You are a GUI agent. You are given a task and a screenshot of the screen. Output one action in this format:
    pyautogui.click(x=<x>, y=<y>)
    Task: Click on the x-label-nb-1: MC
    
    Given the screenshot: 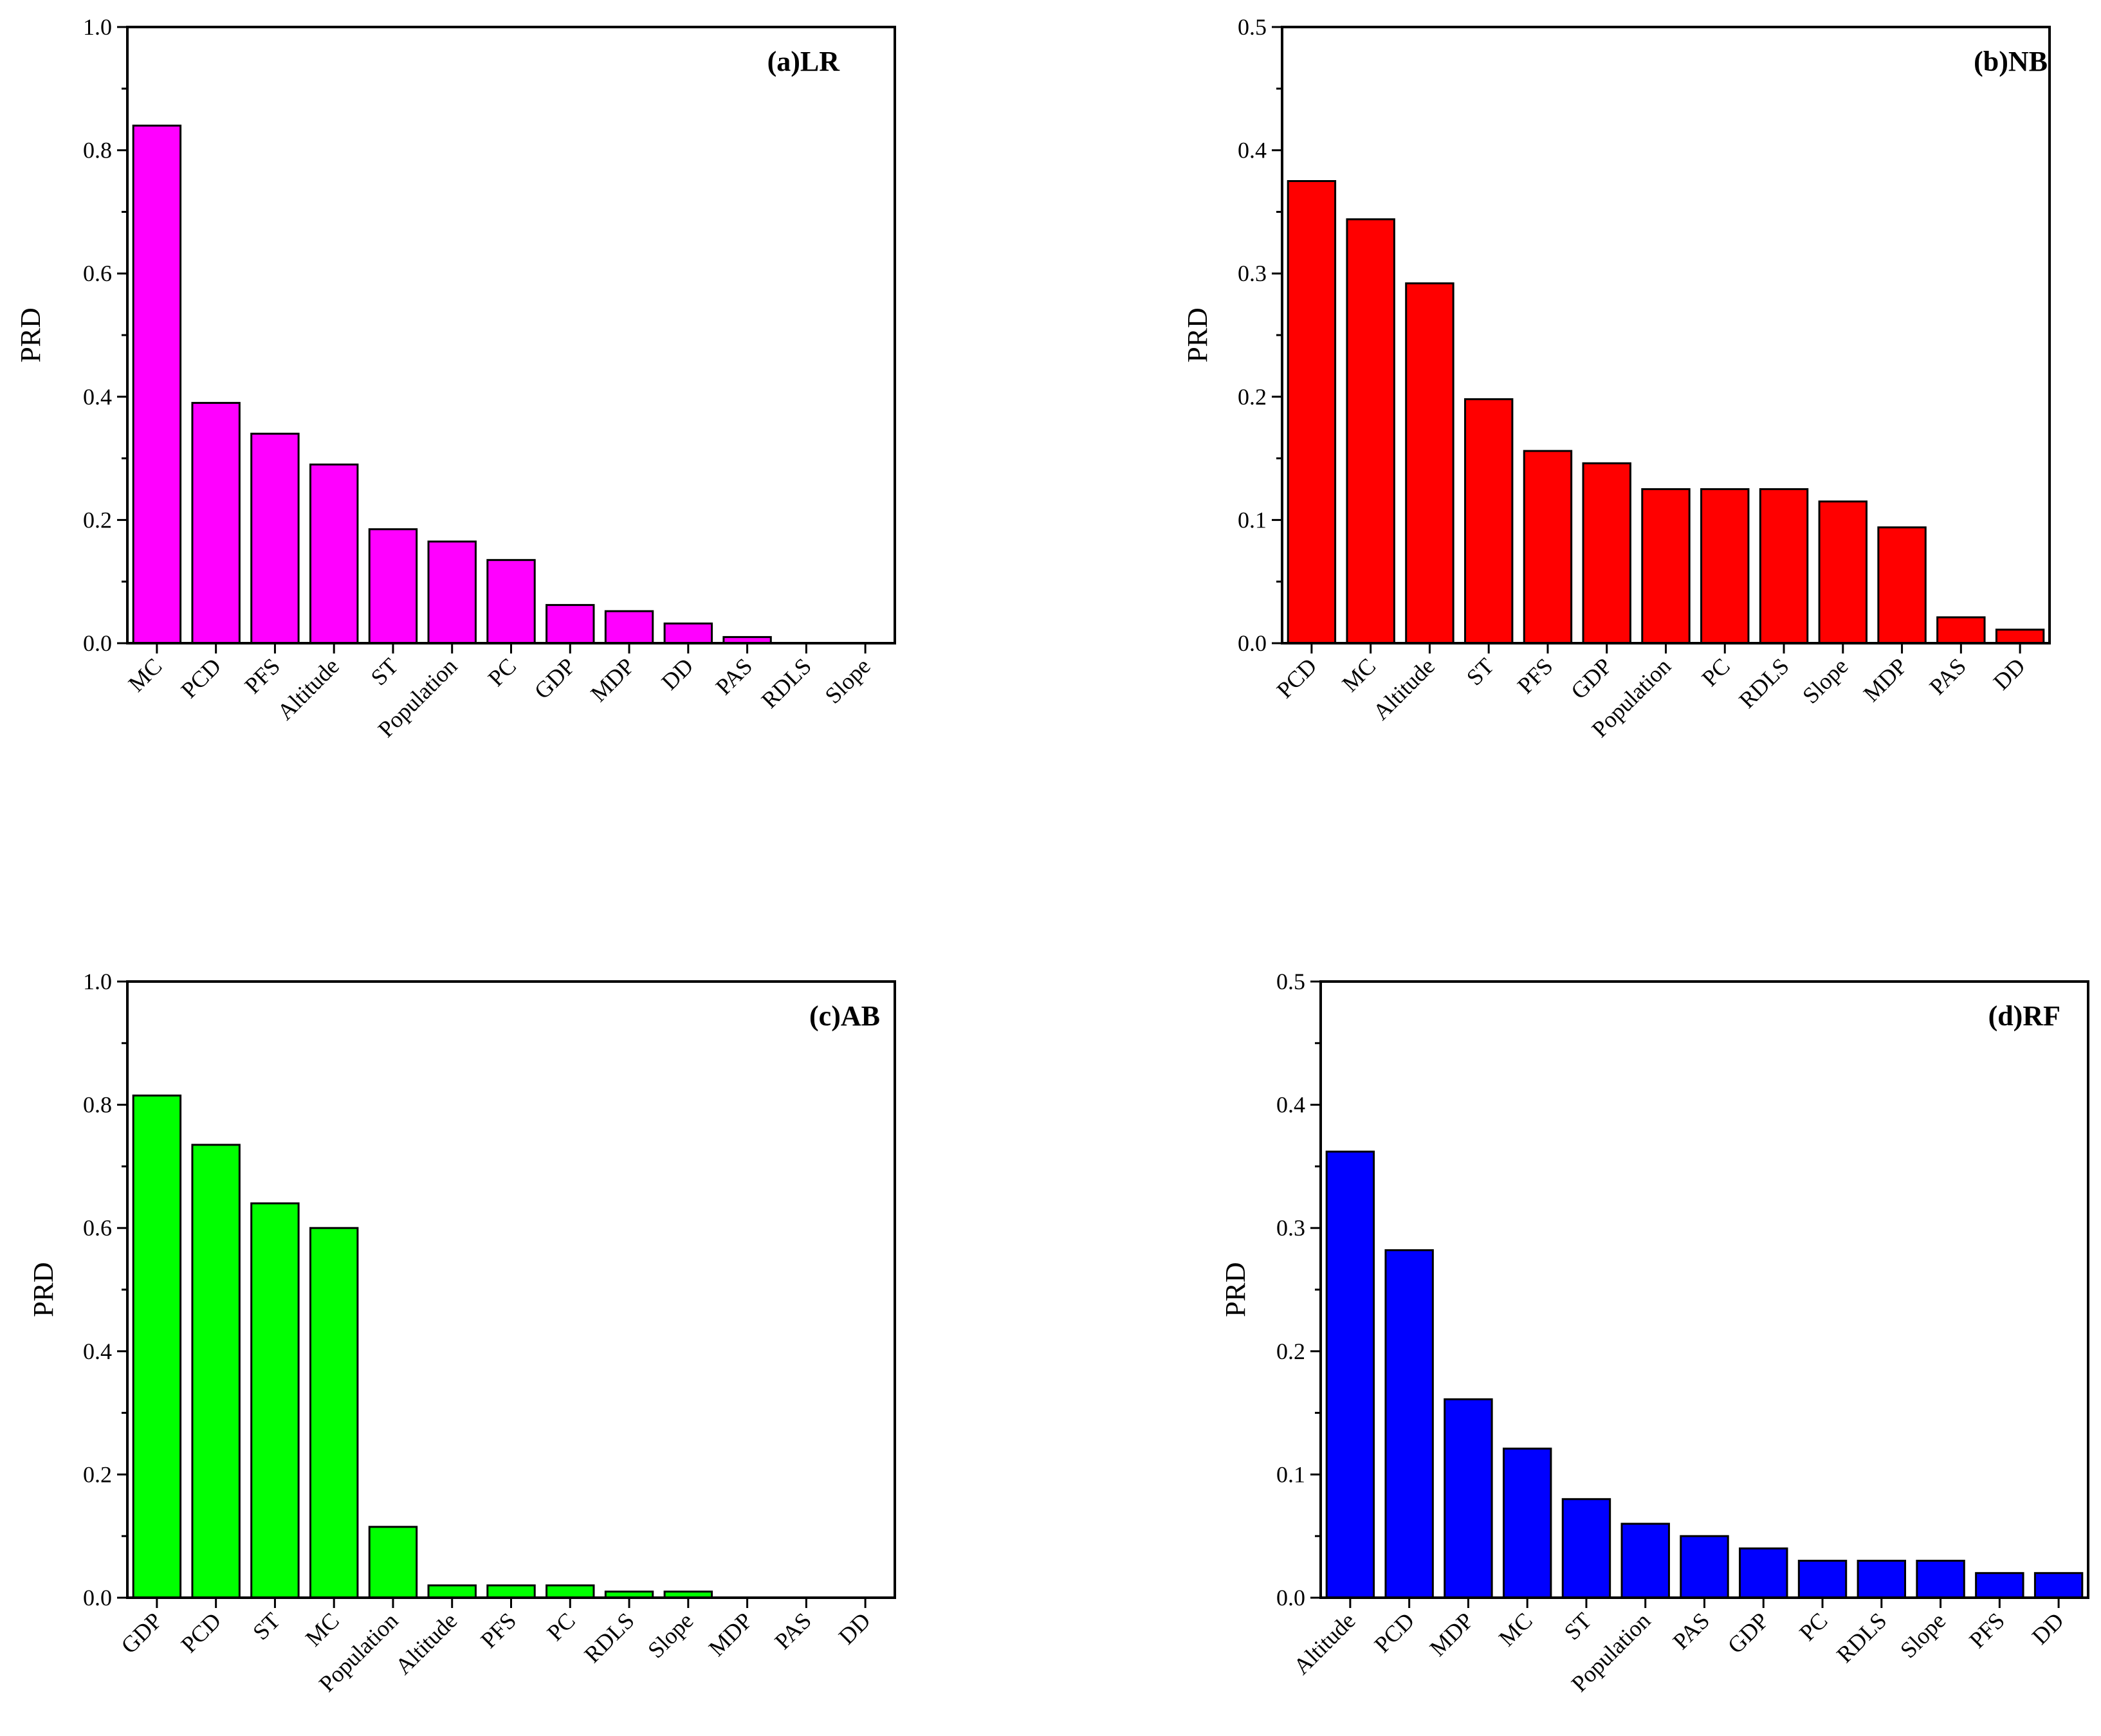 What is the action you would take?
    pyautogui.click(x=1359, y=675)
    